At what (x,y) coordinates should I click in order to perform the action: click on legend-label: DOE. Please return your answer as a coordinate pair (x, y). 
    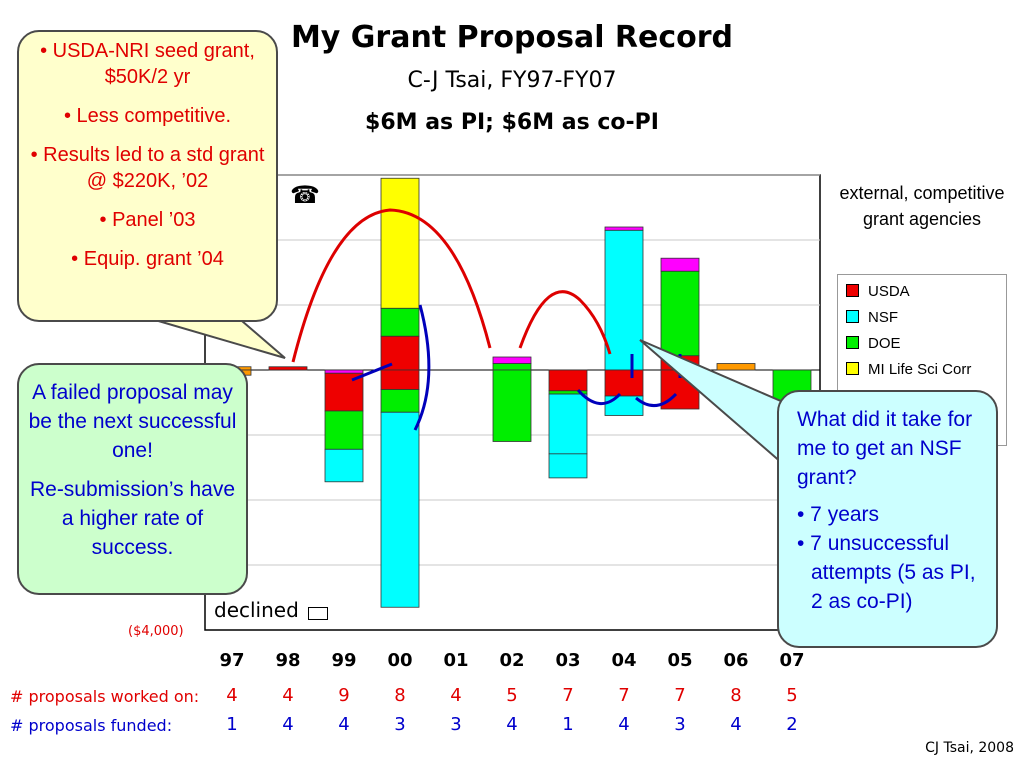
    Looking at the image, I should click on (884, 343).